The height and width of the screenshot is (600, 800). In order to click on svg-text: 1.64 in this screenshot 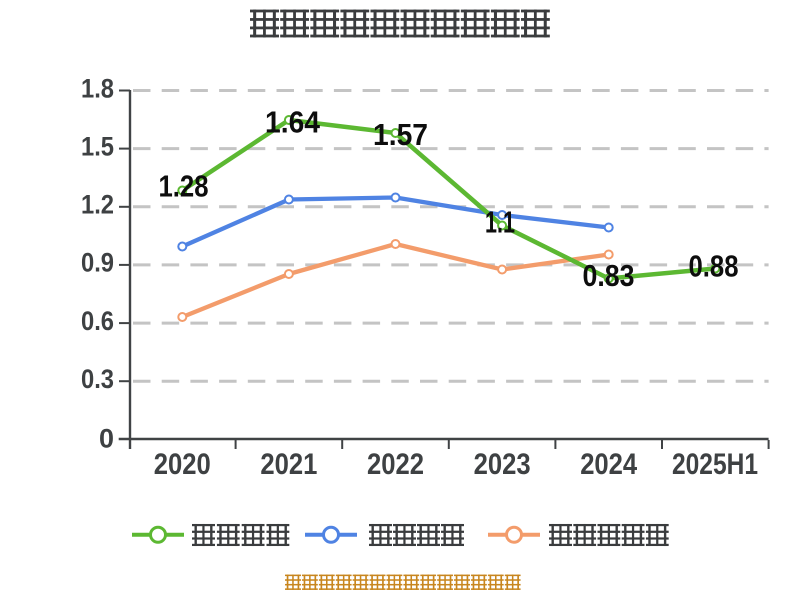, I will do `click(293, 122)`.